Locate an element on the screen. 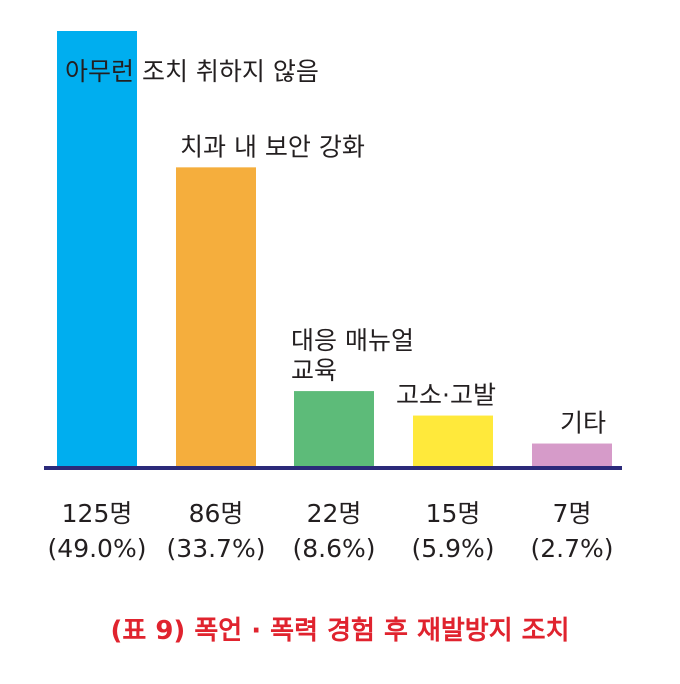 This screenshot has width=680, height=684. percent-label: (49.0%) is located at coordinates (97, 548).